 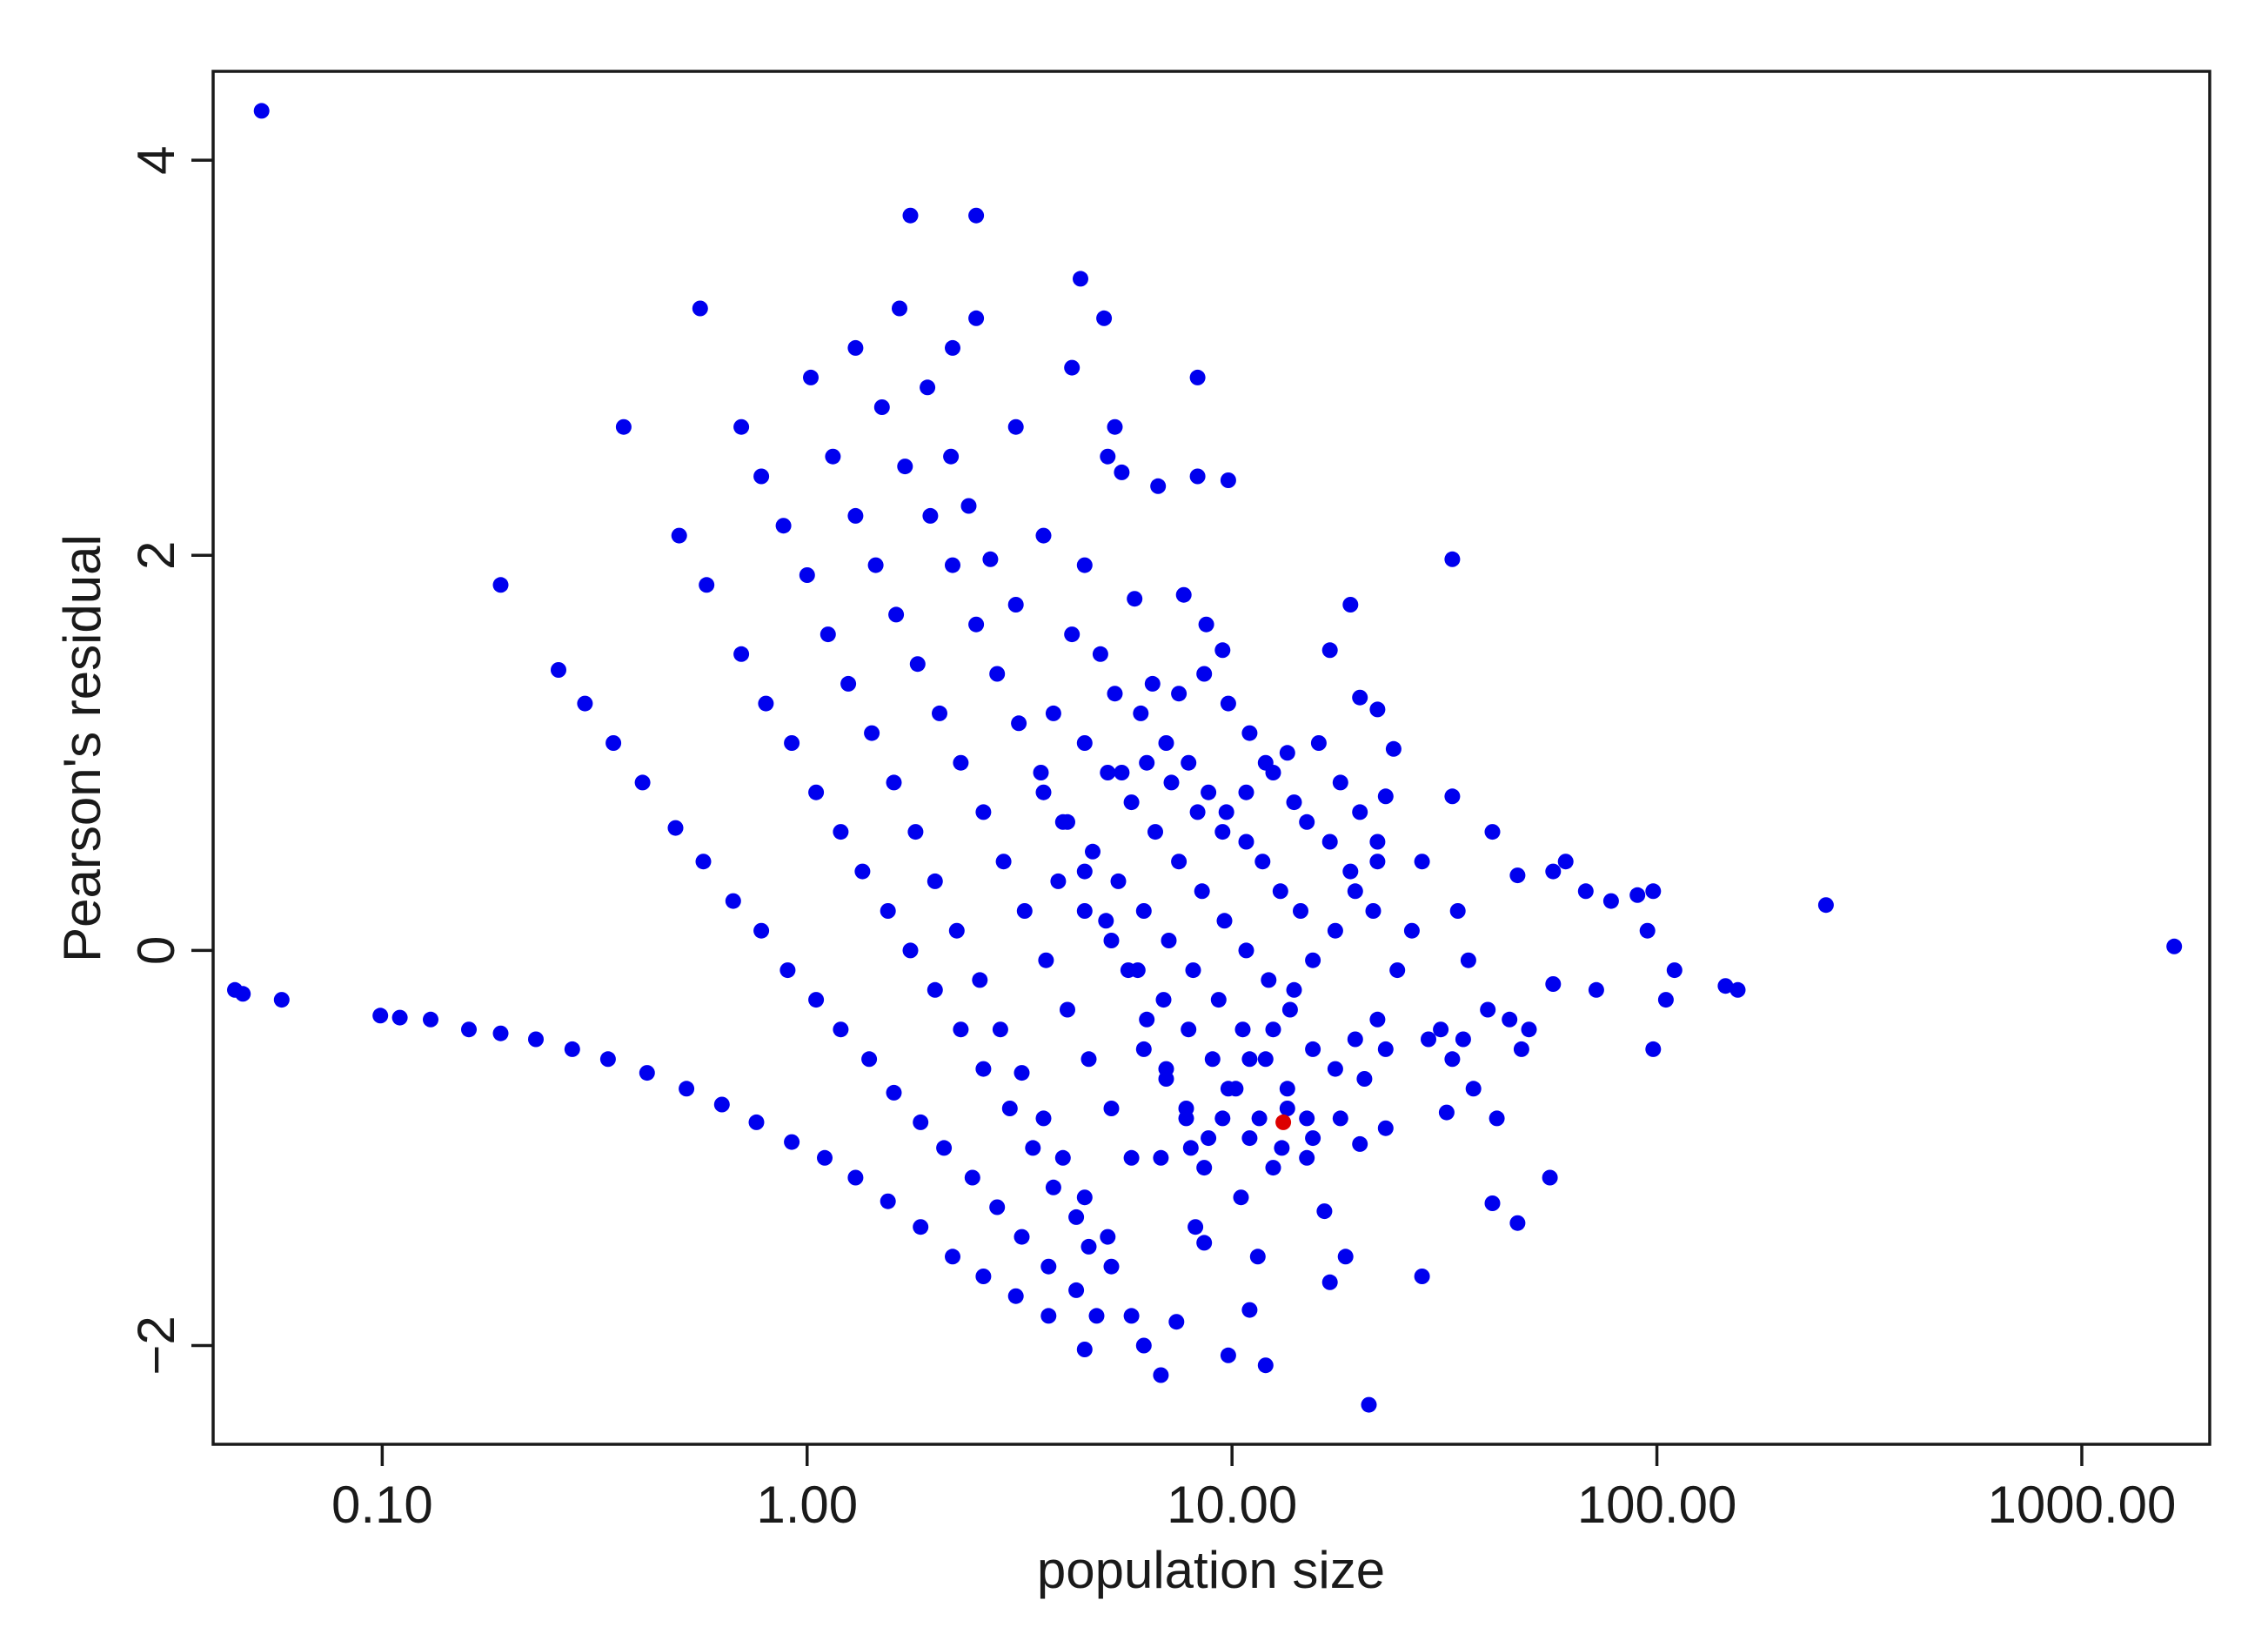 I want to click on highlighted-data-point, so click(x=1283, y=1122).